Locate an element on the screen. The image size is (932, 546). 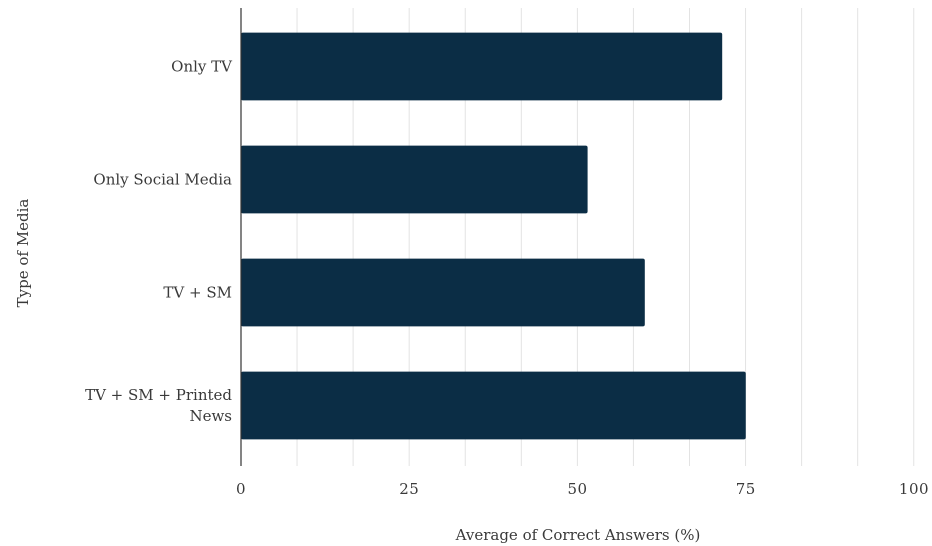
x-tick-labels: 0 25 50 75 100 is located at coordinates (582, 489).